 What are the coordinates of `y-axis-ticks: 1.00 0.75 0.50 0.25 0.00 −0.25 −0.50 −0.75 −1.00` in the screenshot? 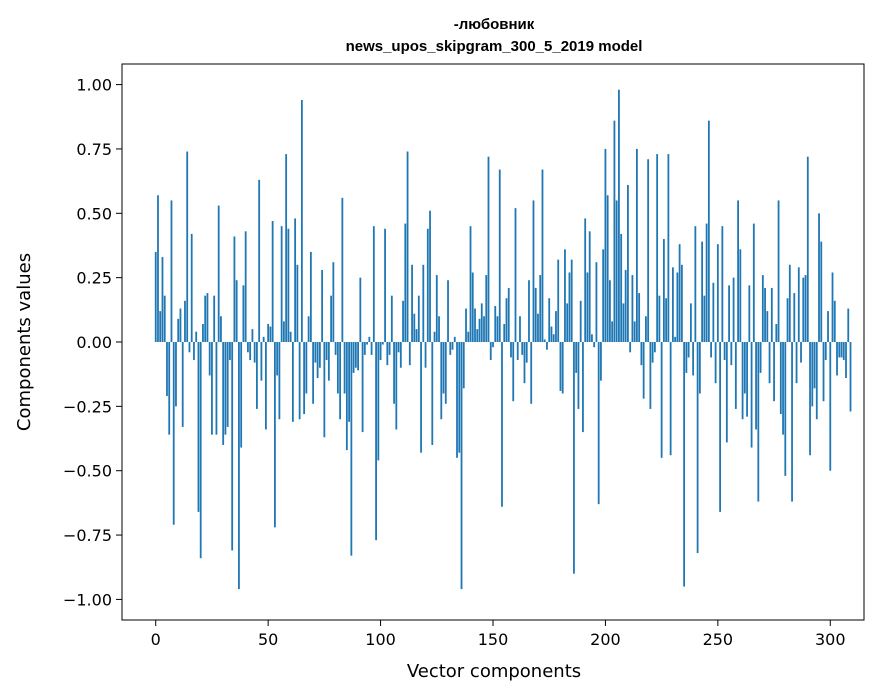 It's located at (92, 342).